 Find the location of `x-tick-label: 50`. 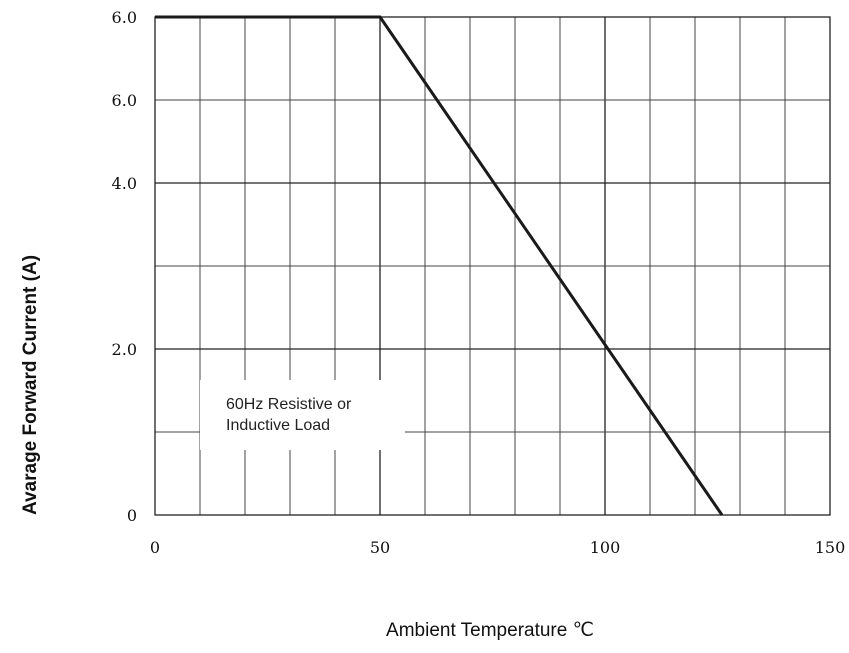

x-tick-label: 50 is located at coordinates (380, 547).